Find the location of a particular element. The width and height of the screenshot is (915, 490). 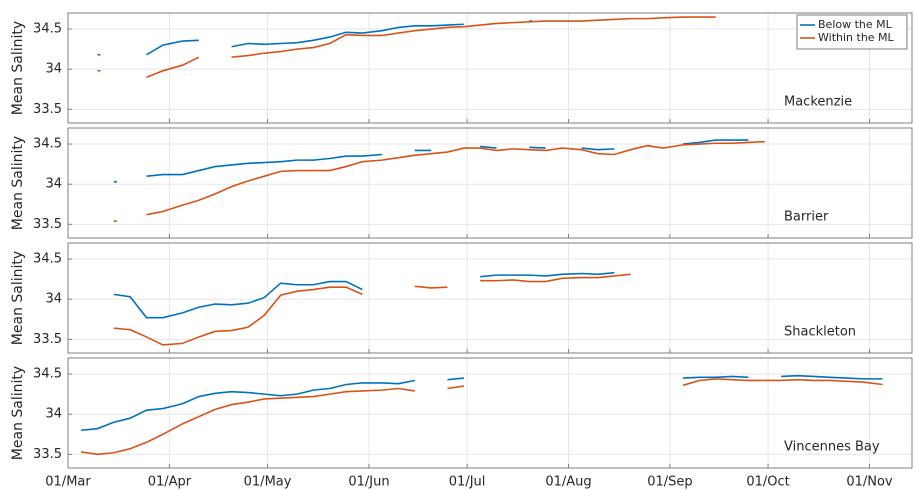

x-tick-label: 01/Mar is located at coordinates (68, 482).